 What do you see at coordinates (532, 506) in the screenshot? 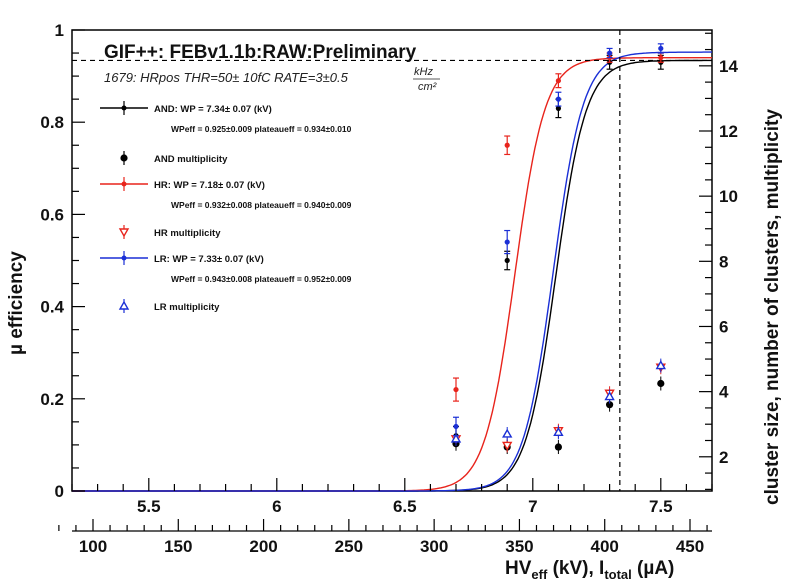
I see `x-tick-label: 7` at bounding box center [532, 506].